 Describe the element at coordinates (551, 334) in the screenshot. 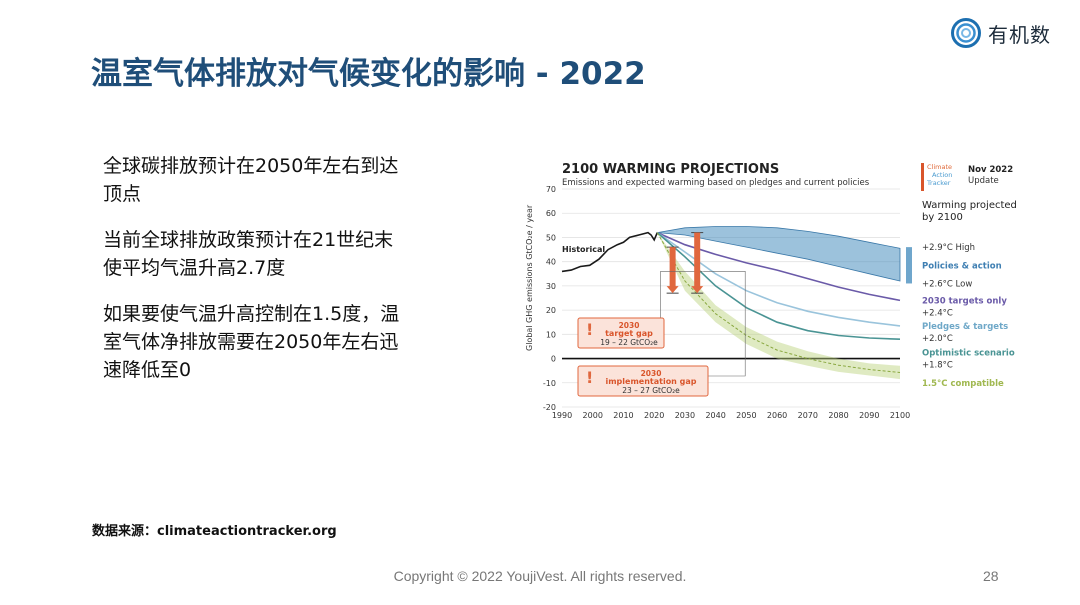

I see `y-tick-label: 10` at that location.